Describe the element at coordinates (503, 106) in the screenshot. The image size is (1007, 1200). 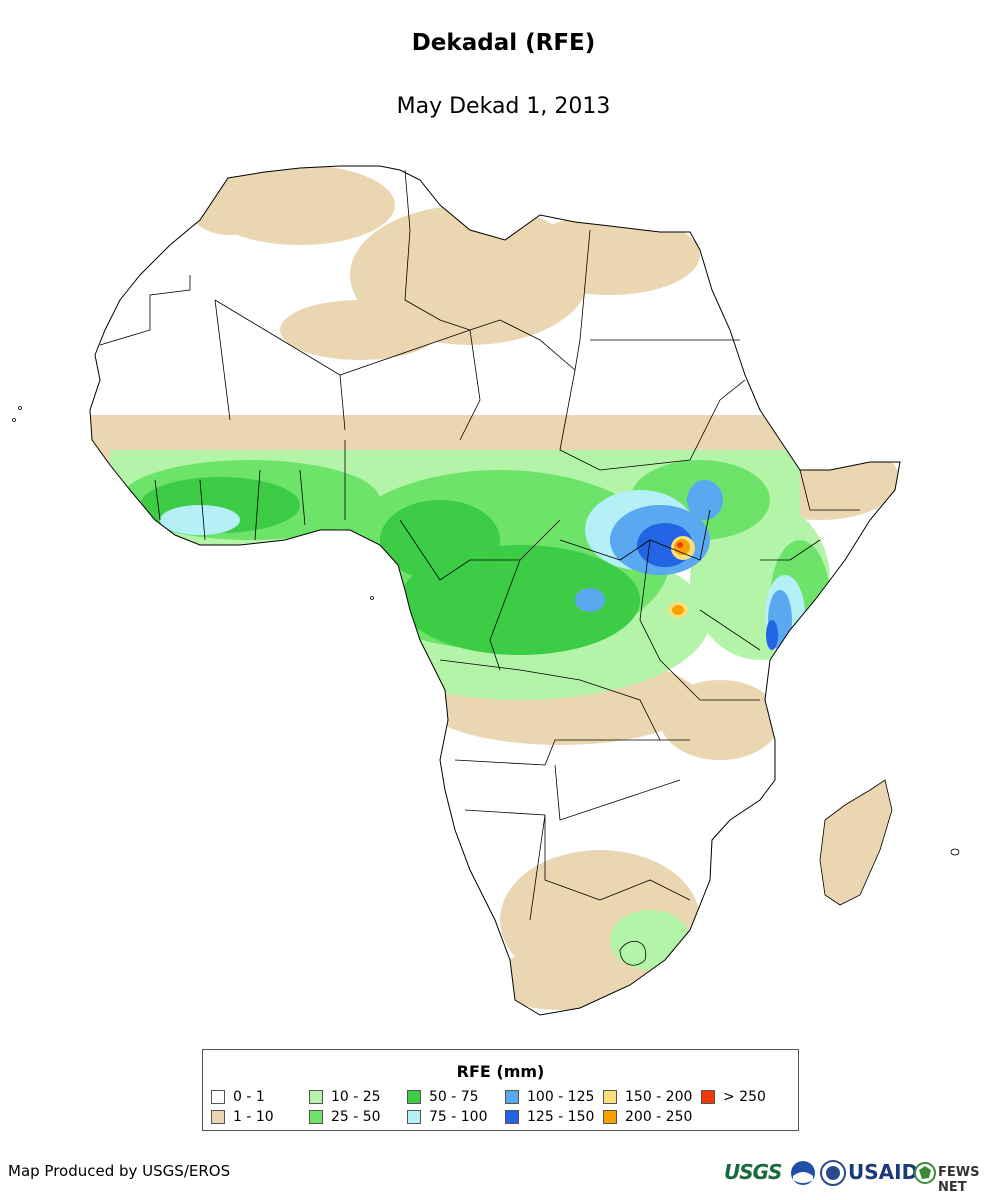
I see `map-subtitle: May Dekad 1, 2013` at that location.